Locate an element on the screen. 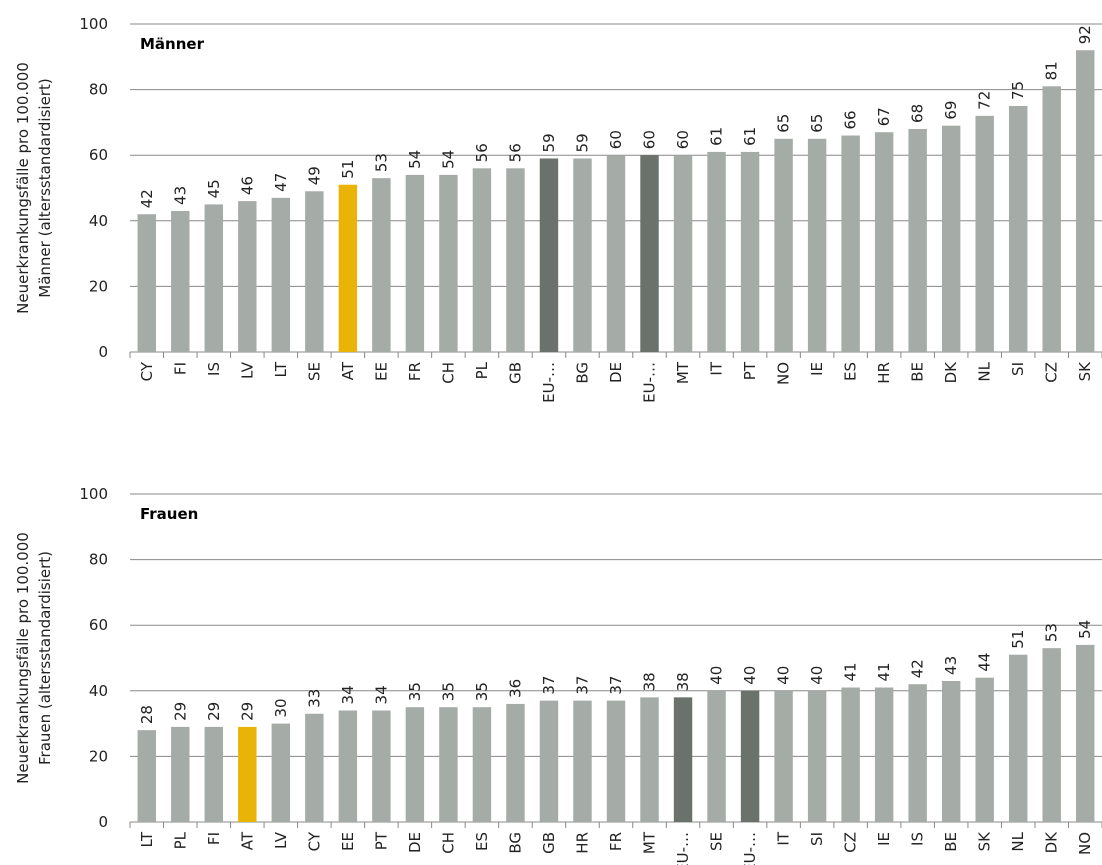  panel-1-category-label: IT is located at coordinates (717, 368).